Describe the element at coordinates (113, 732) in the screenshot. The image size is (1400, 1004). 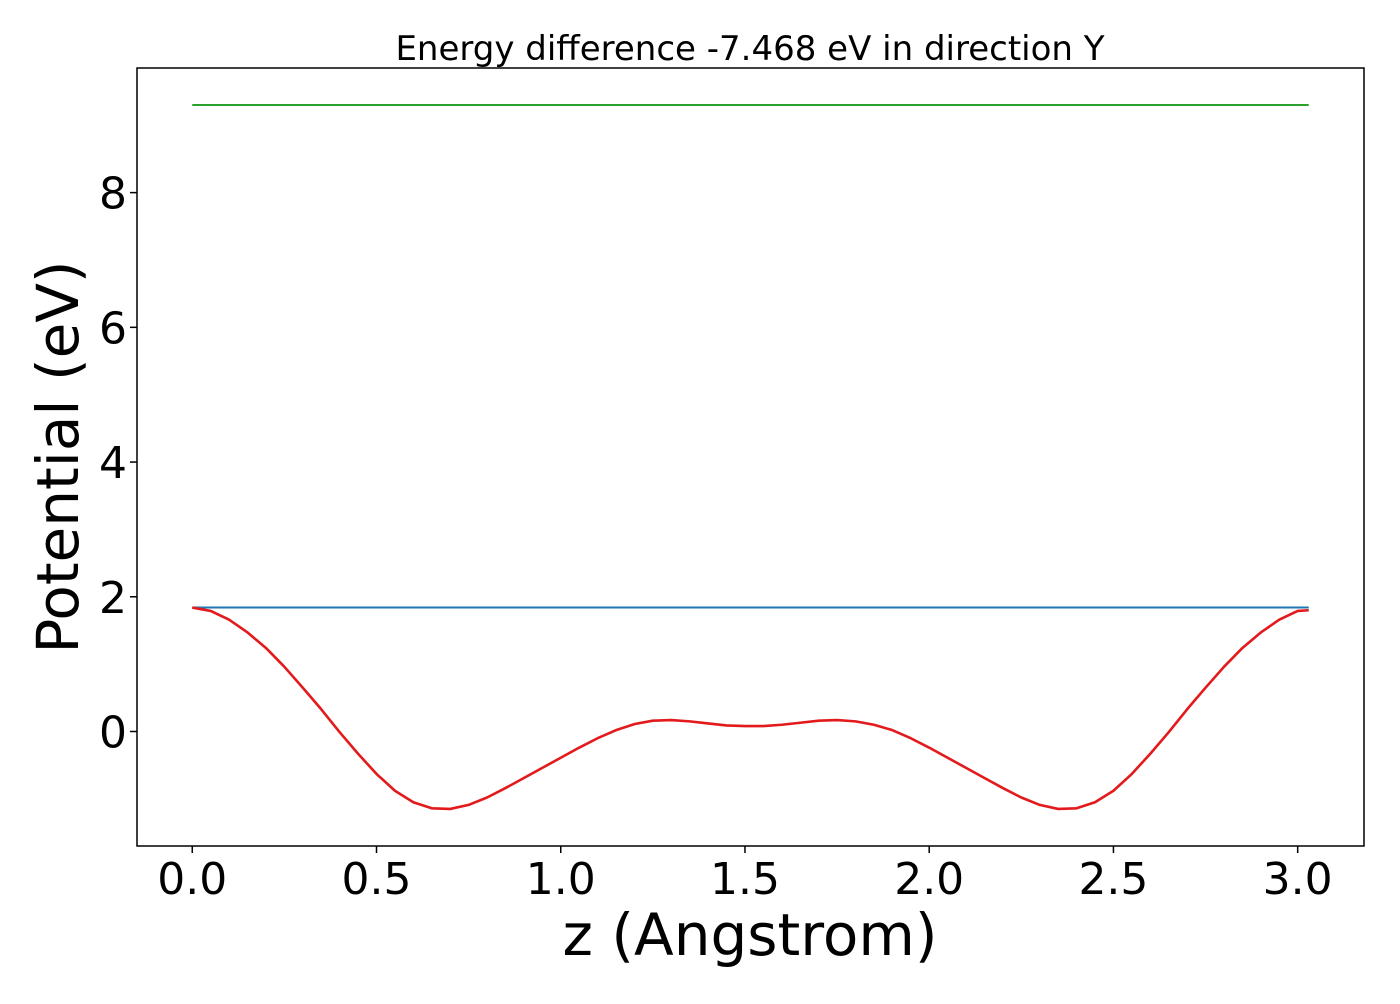
I see `y-tick-label: 0` at that location.